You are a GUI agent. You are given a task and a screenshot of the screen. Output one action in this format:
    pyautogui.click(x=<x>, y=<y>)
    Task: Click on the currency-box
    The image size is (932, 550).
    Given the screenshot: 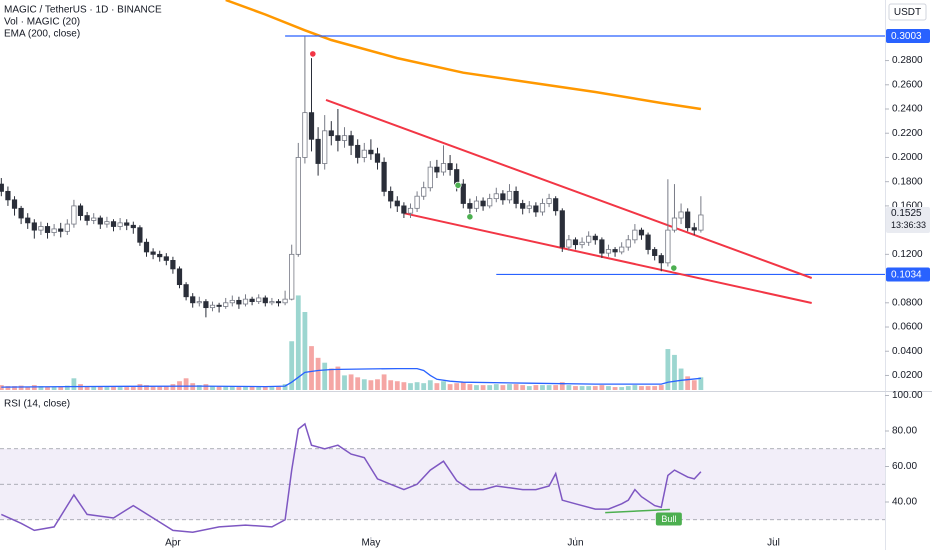 What is the action you would take?
    pyautogui.click(x=907, y=12)
    